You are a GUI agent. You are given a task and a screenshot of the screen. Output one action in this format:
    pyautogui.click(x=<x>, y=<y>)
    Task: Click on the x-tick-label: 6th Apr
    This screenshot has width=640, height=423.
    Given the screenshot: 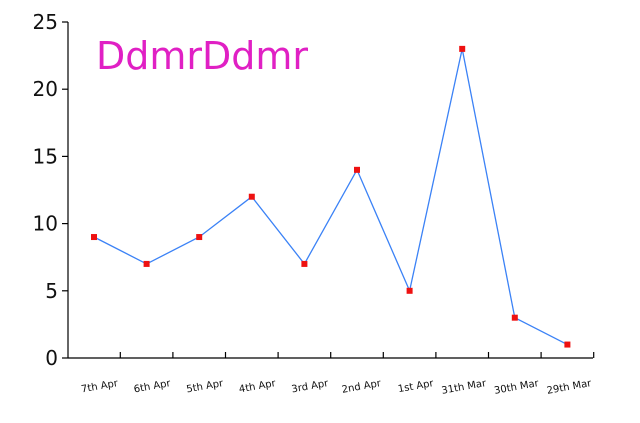 What is the action you would take?
    pyautogui.click(x=152, y=386)
    